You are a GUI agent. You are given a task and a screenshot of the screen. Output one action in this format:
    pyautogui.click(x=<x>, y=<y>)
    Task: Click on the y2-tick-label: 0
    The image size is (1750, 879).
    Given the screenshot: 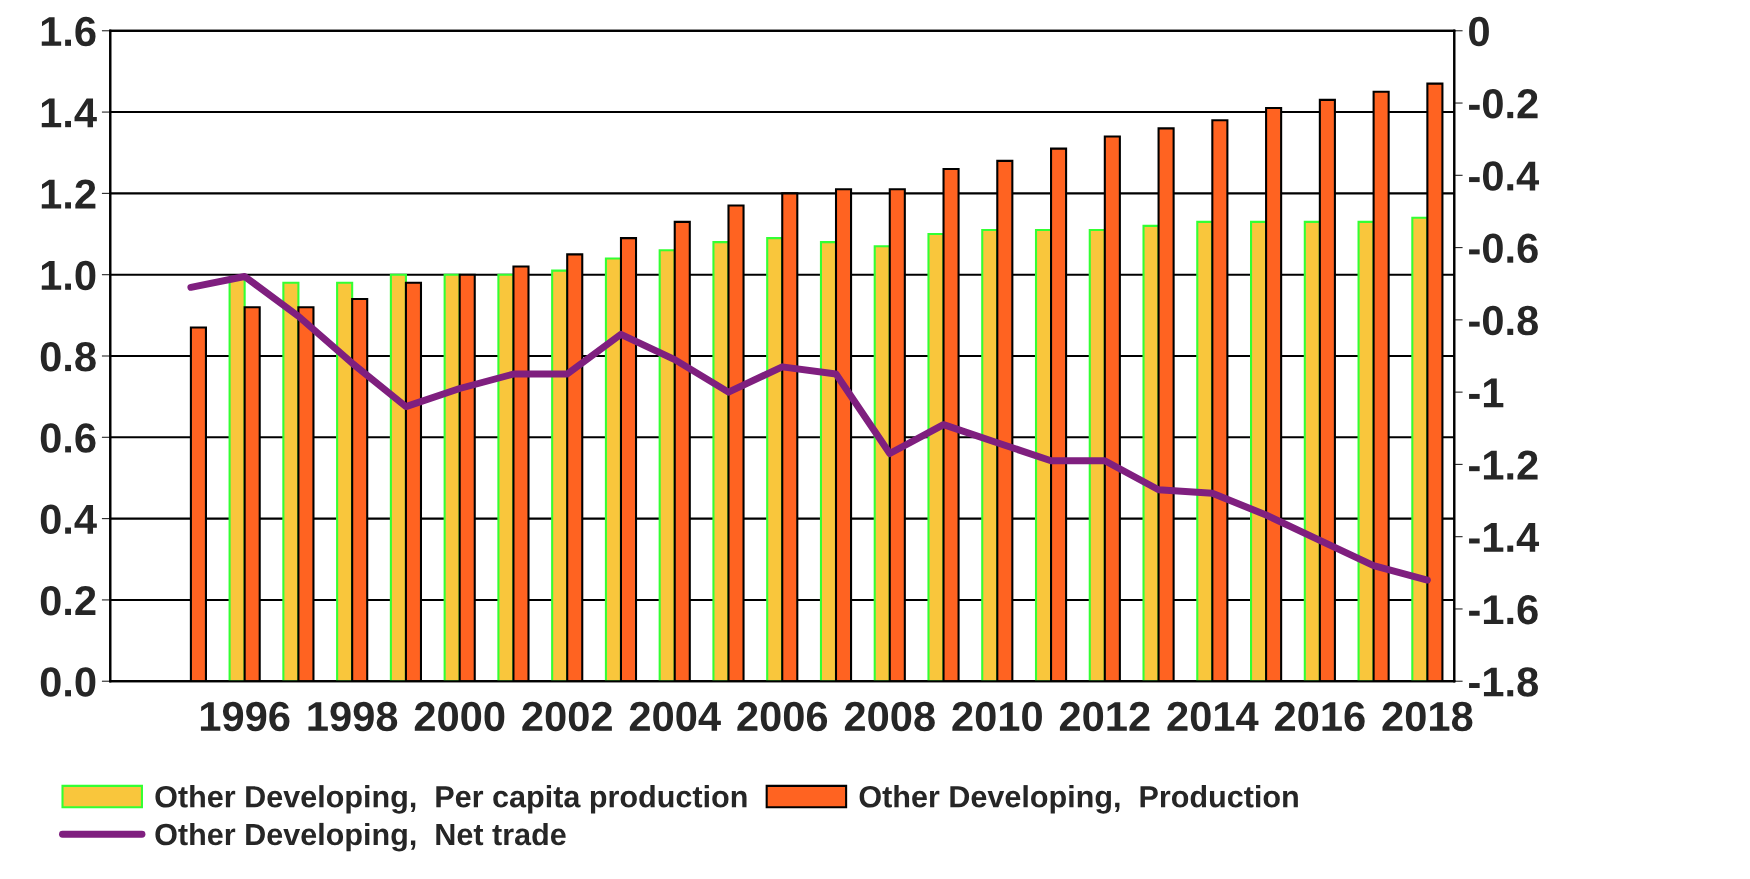 What is the action you would take?
    pyautogui.click(x=1479, y=31)
    